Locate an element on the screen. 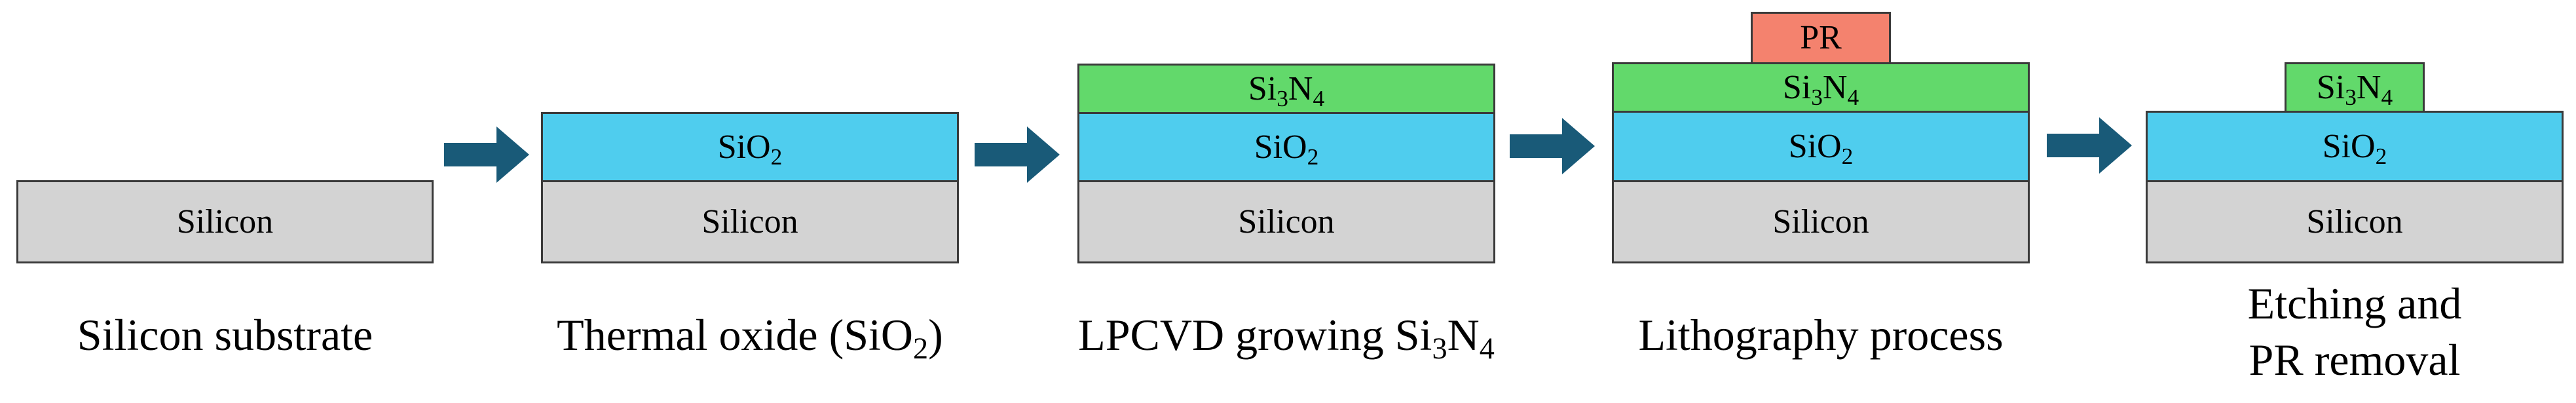  photoresist-layer: PR is located at coordinates (1821, 38).